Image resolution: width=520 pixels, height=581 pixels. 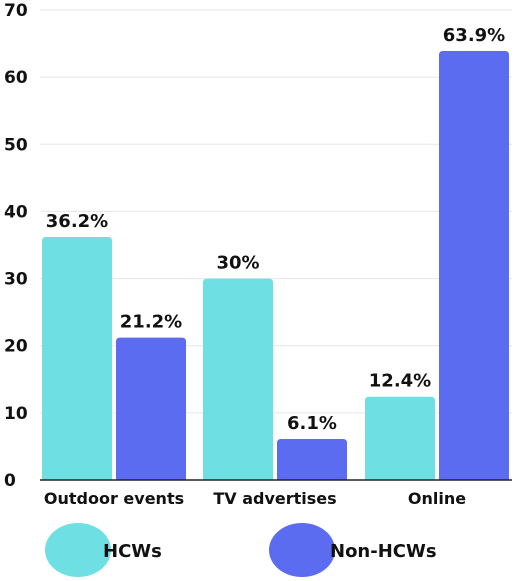 What do you see at coordinates (16, 280) in the screenshot?
I see `y-tick-label: 30` at bounding box center [16, 280].